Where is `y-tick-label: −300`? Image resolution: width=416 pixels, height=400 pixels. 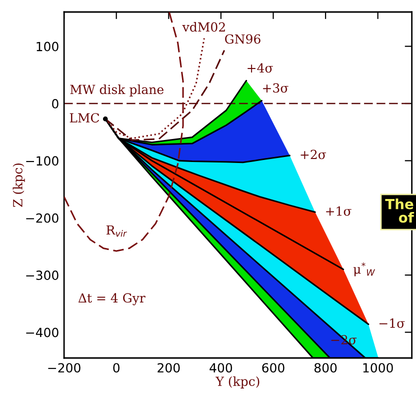
y-tick-label: −300 is located at coordinates (42, 275).